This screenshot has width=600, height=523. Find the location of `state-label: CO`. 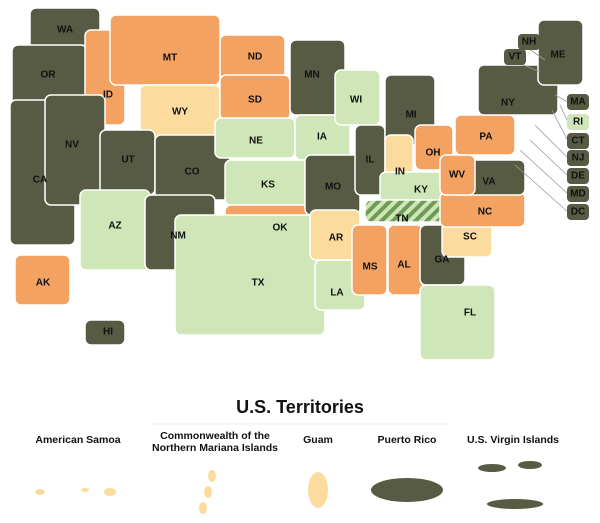

state-label: CO is located at coordinates (192, 172).